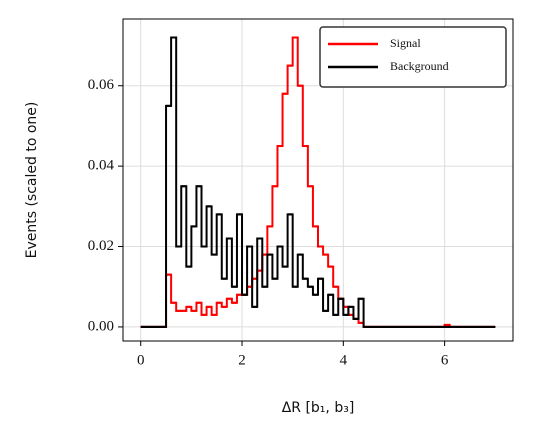 The height and width of the screenshot is (438, 533). Describe the element at coordinates (141, 360) in the screenshot. I see `x-tick-label: 0` at that location.